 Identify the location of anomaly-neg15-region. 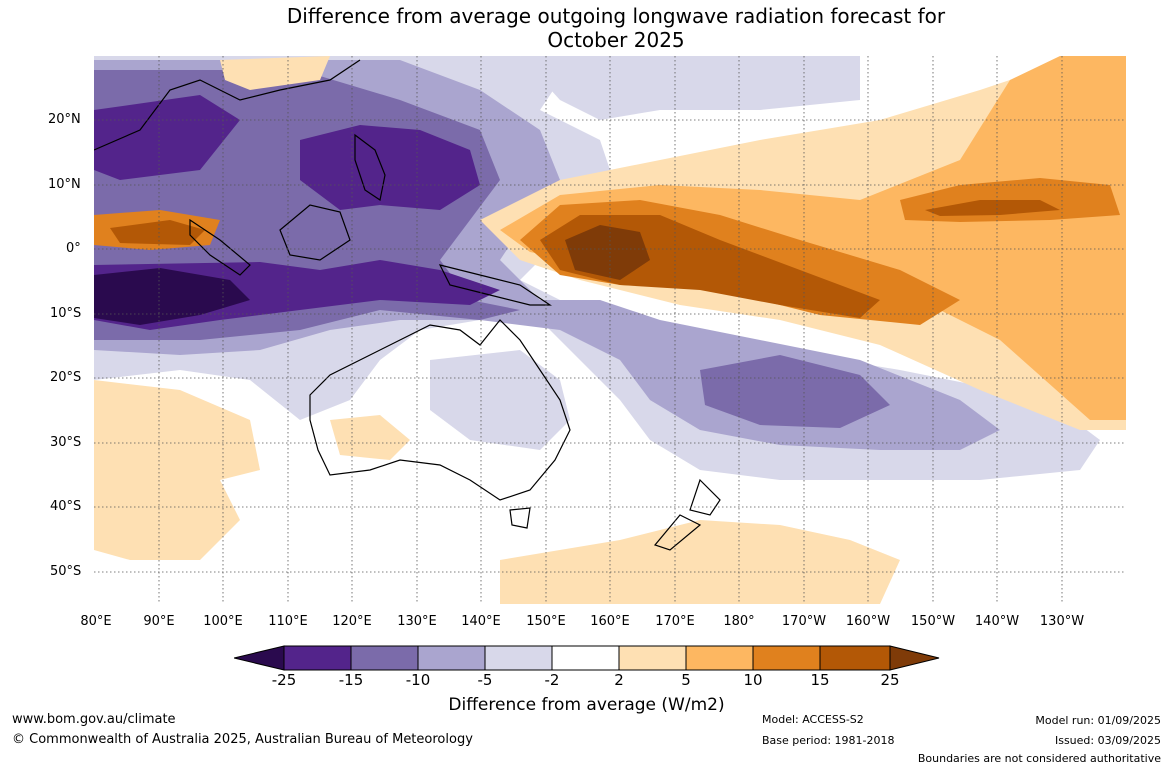
(167, 137).